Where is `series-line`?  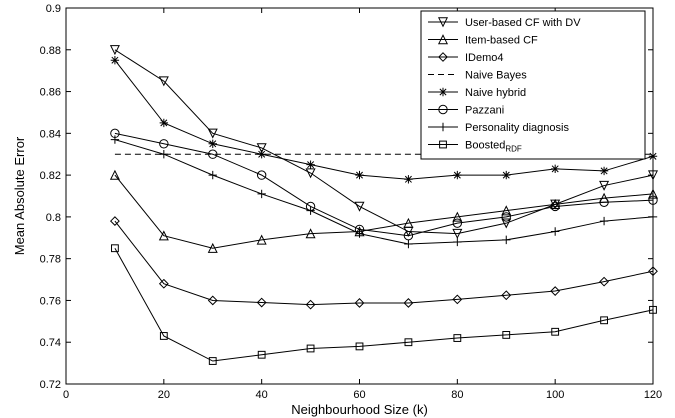
series-line is located at coordinates (384, 211).